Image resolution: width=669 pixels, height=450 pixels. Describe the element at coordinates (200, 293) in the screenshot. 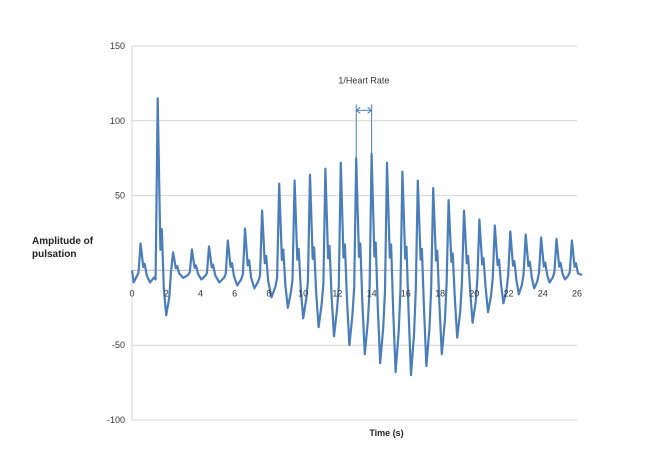

I see `x-tick-label: 4` at that location.